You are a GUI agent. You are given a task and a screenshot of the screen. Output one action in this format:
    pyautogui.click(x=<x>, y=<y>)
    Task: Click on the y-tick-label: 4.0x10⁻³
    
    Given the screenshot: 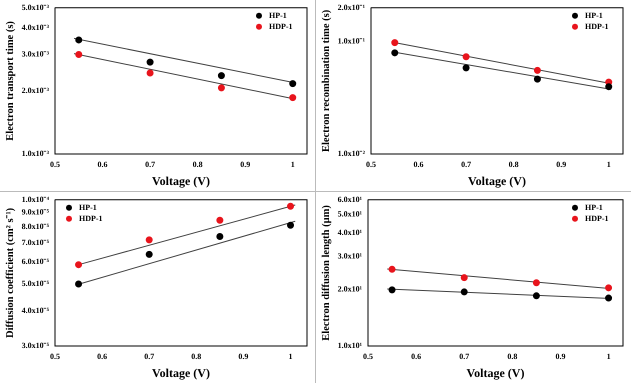 What is the action you would take?
    pyautogui.click(x=36, y=27)
    